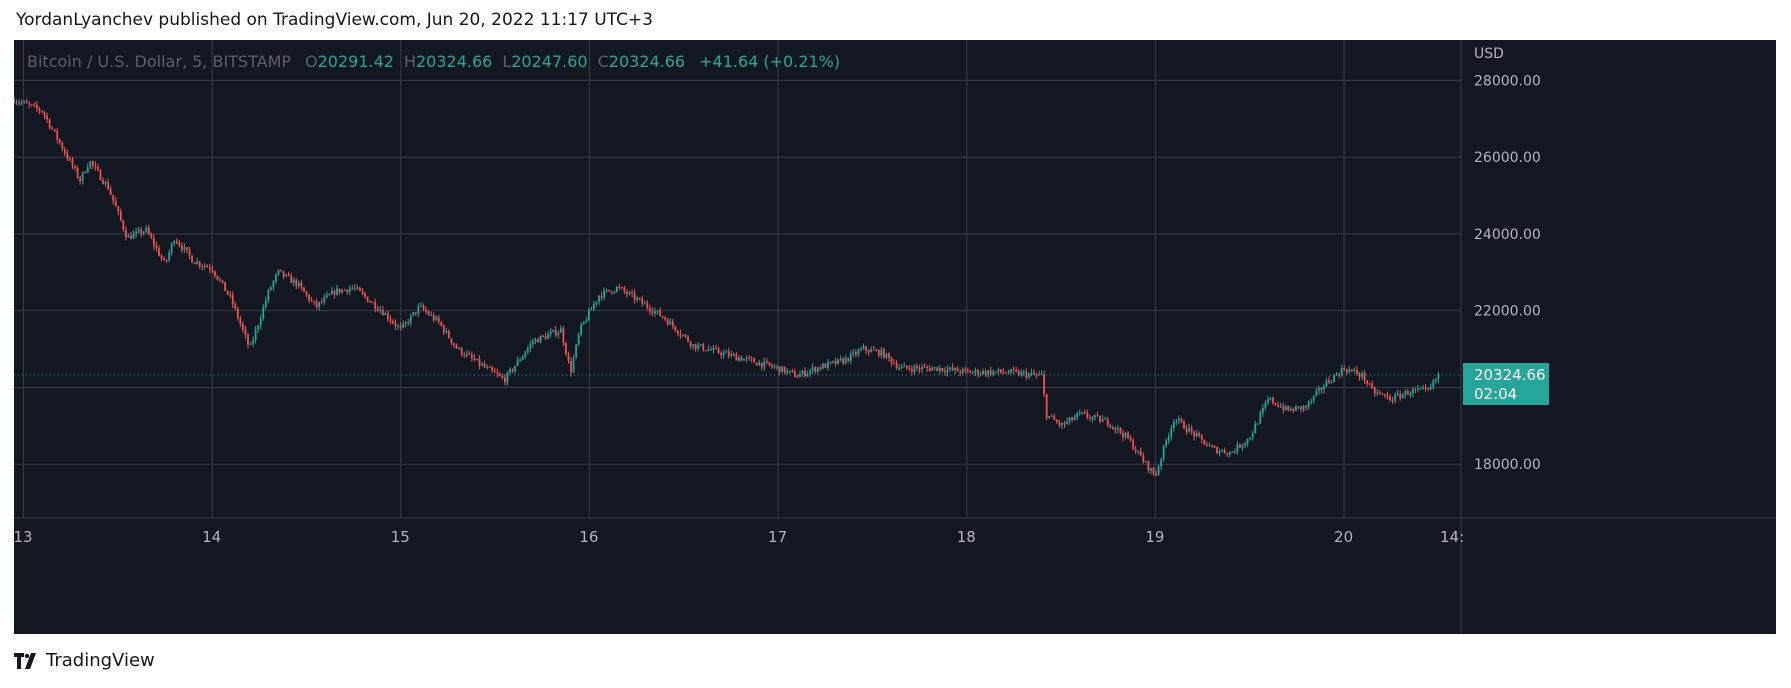  I want to click on y-tick-label: 22000.00, so click(1507, 312).